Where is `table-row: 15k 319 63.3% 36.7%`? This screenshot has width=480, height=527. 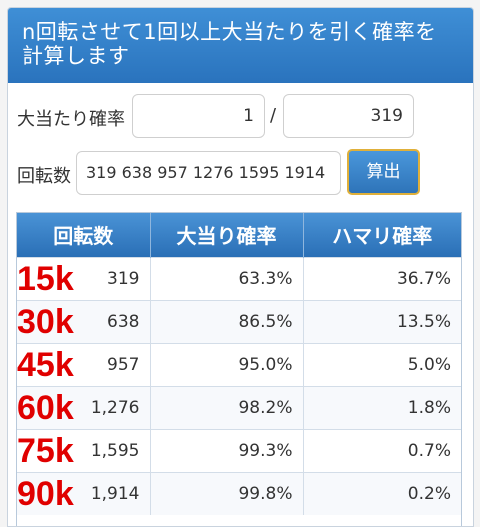 table-row: 15k 319 63.3% 36.7% is located at coordinates (239, 278).